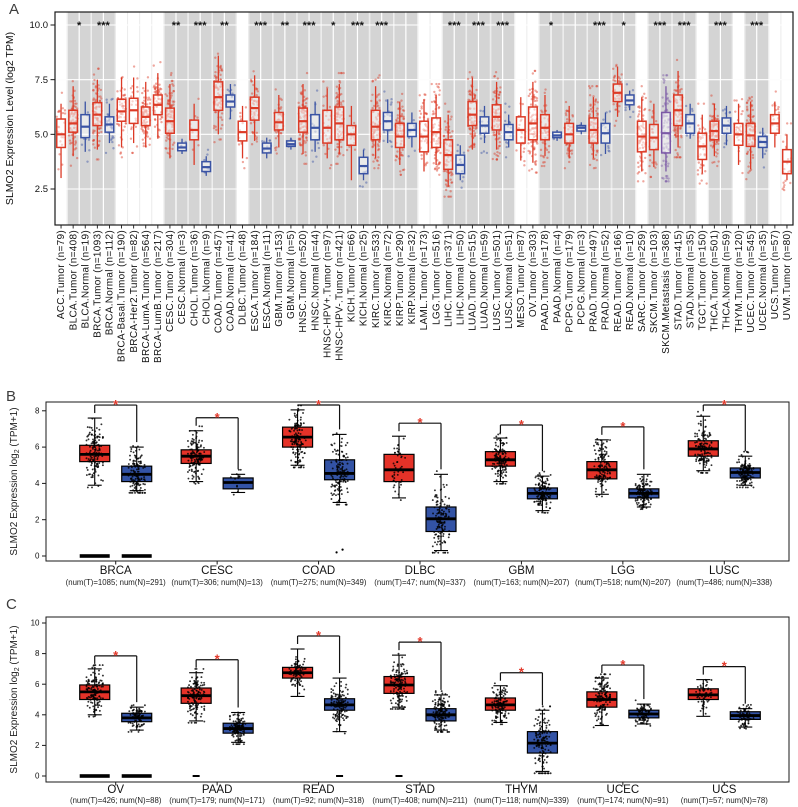  What do you see at coordinates (37, 745) in the screenshot?
I see `y-tick-label: 2` at bounding box center [37, 745].